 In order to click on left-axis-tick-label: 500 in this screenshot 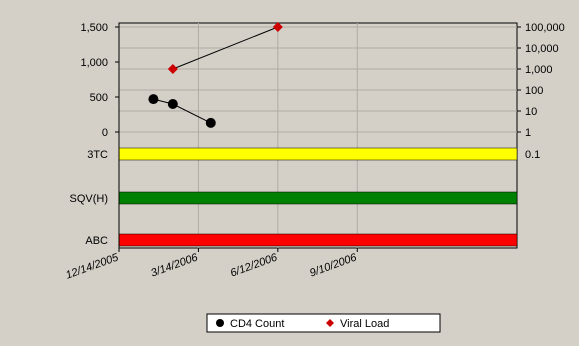, I will do `click(99, 98)`.